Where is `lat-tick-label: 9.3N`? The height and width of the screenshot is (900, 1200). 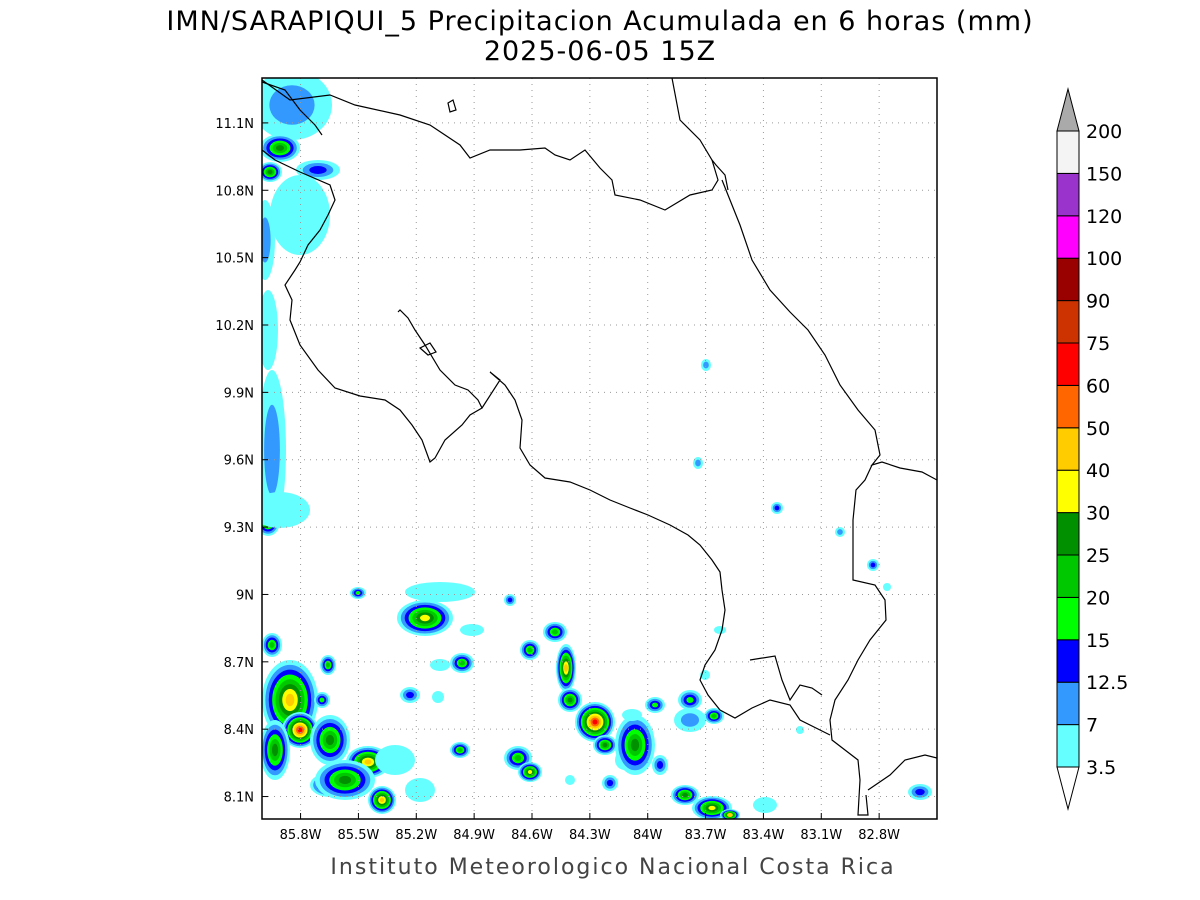 lat-tick-label: 9.3N is located at coordinates (239, 528).